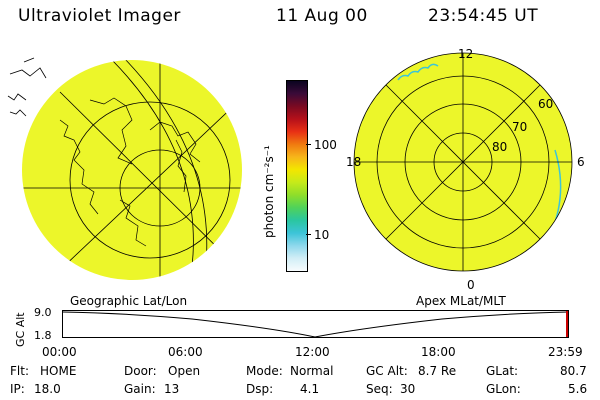 Image resolution: width=600 pixels, height=400 pixels. What do you see at coordinates (269, 191) in the screenshot?
I see `colorbar-unit-label: photon cm⁻²s⁻¹` at bounding box center [269, 191].